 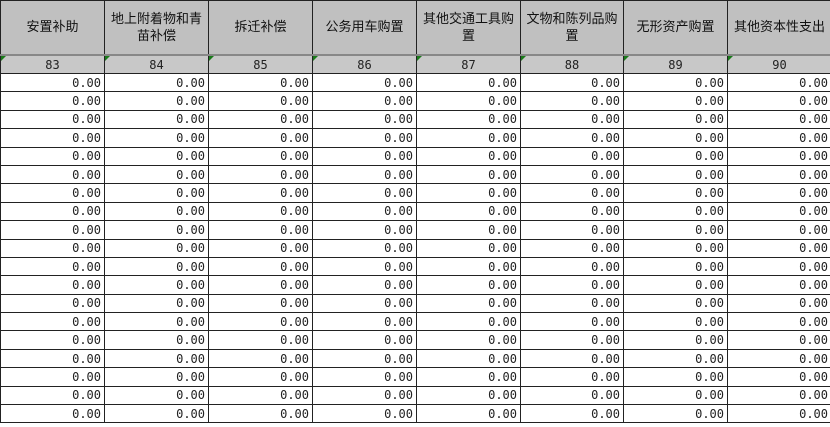 I want to click on column-header: 其他资本性支出, so click(x=778, y=28).